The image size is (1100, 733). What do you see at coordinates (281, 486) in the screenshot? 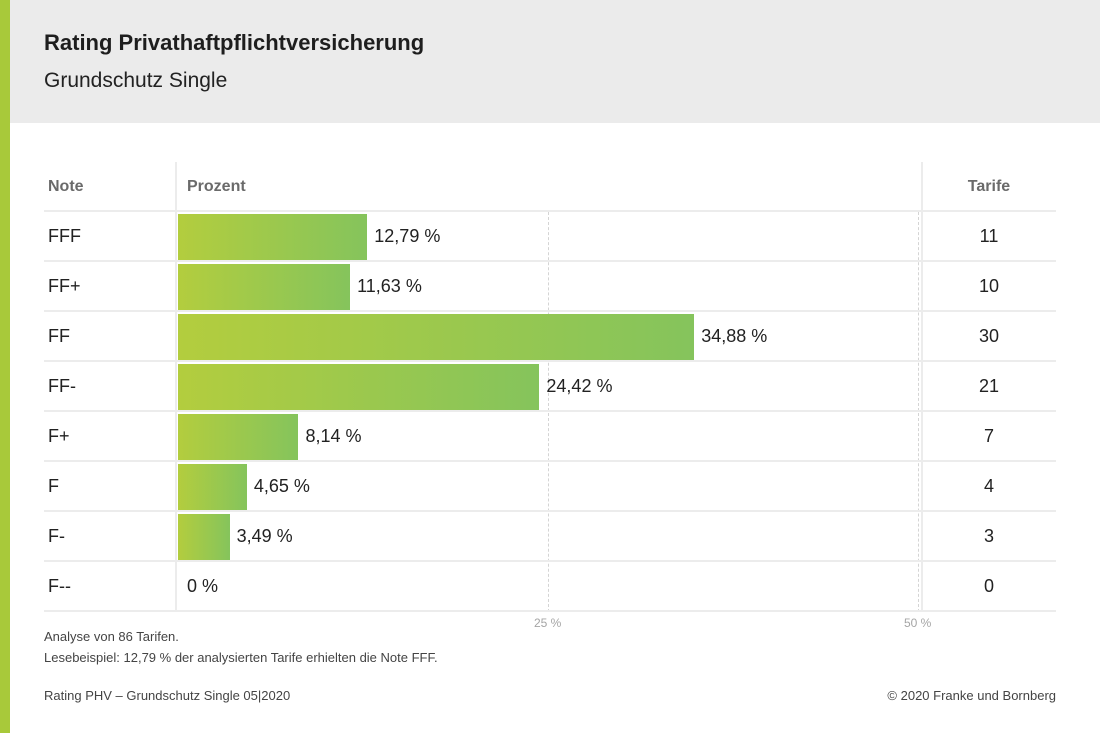
I see `value-label: 4,65 %` at bounding box center [281, 486].